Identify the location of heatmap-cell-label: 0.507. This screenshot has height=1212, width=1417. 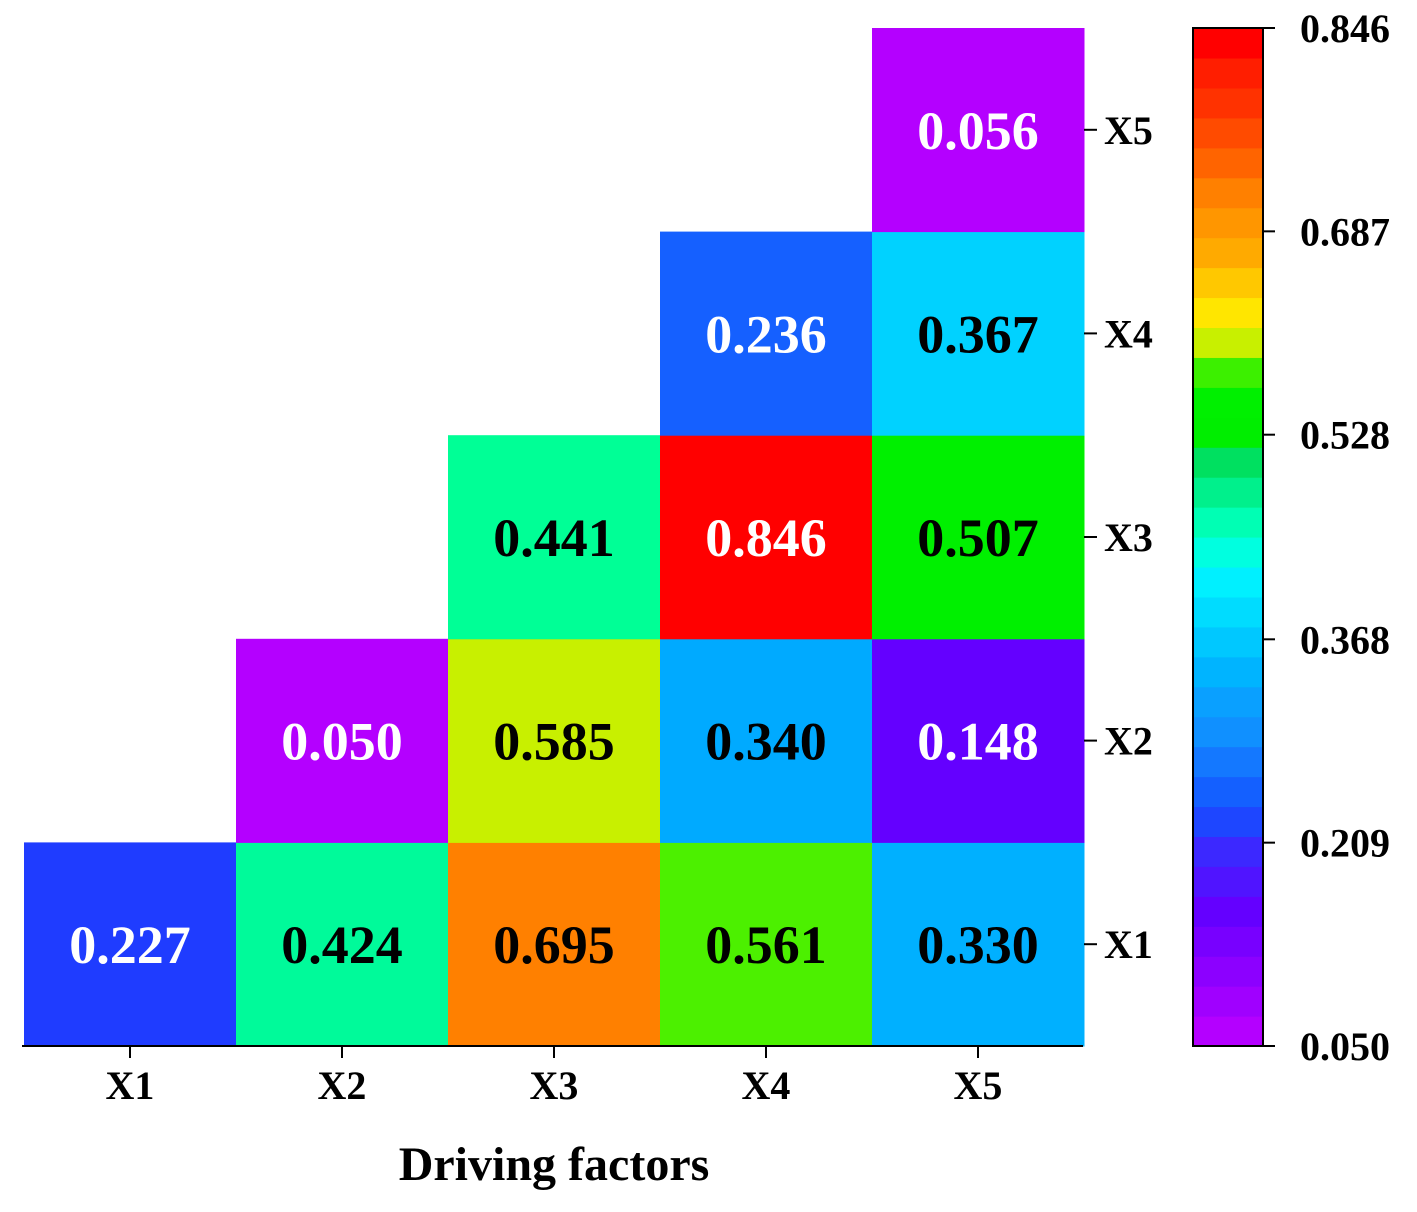
(978, 538).